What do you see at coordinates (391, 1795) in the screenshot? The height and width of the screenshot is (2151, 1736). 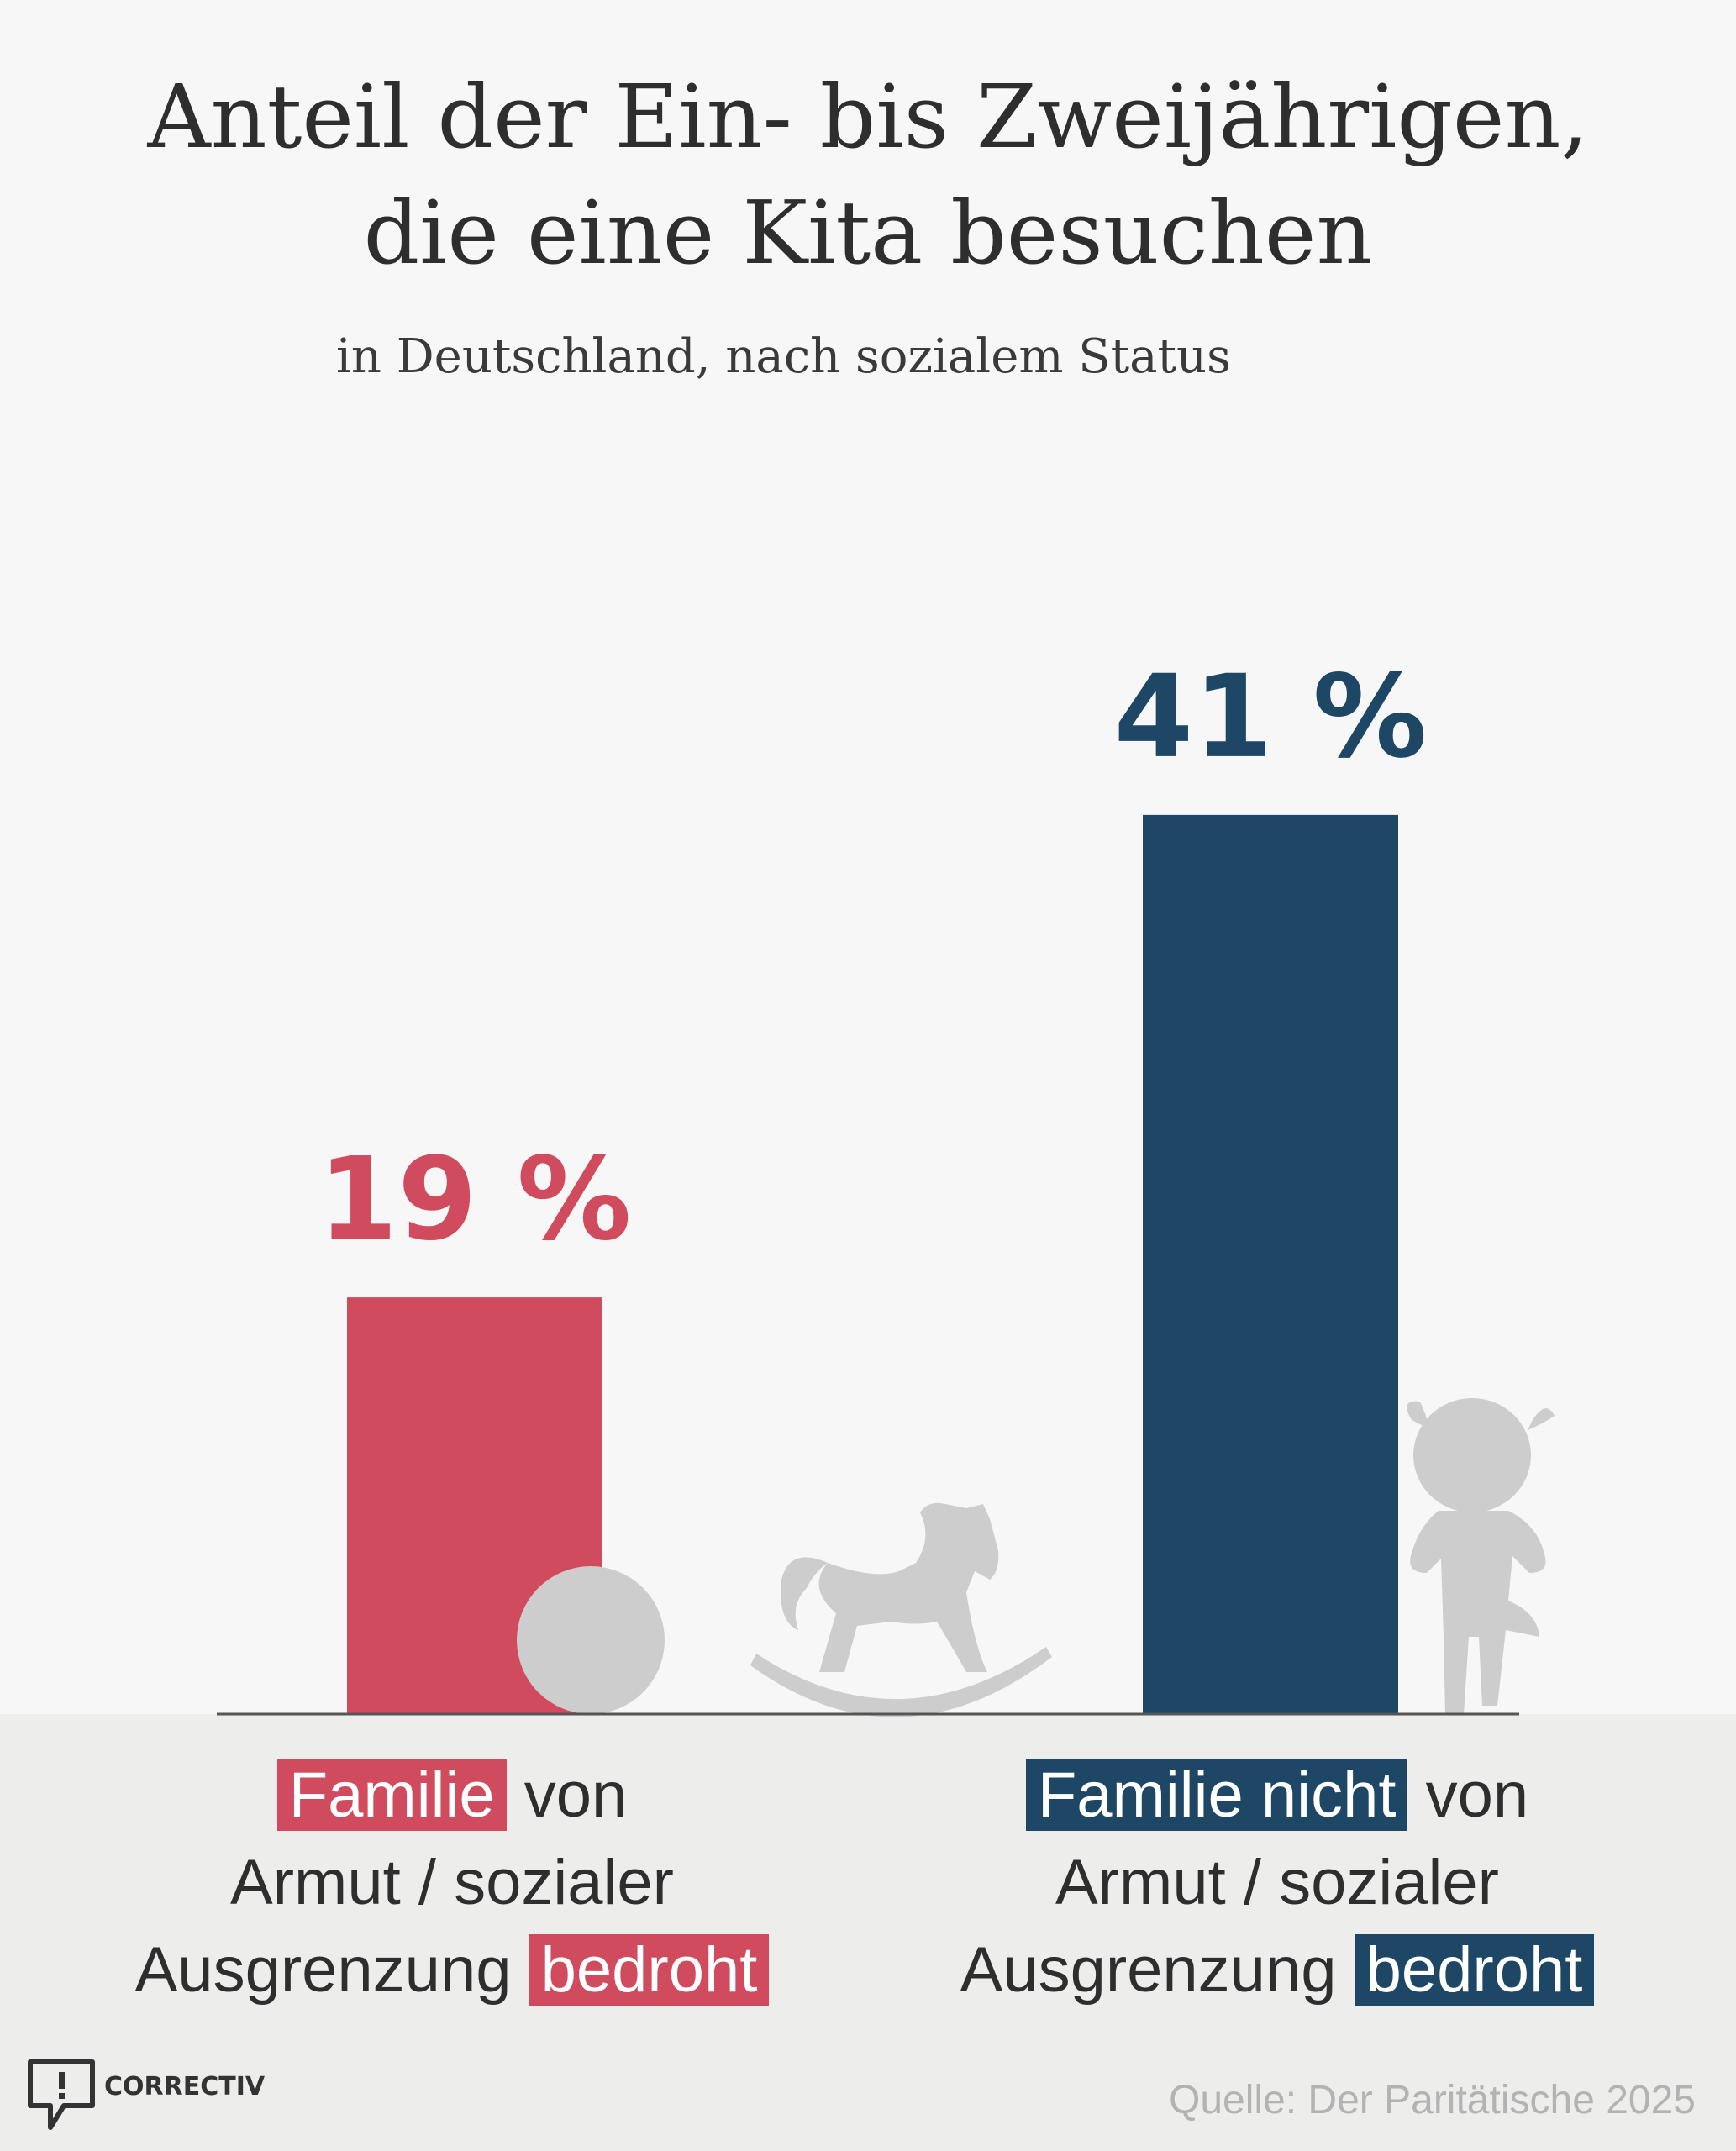 I see `highlight-familie: Familie` at bounding box center [391, 1795].